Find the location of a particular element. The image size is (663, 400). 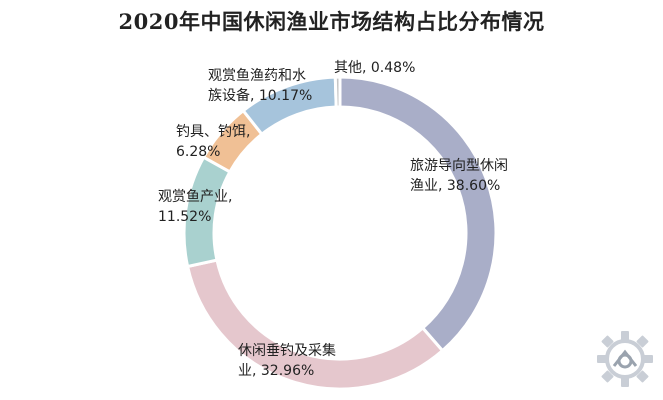

slice-label-line: 族设备, 10.17% is located at coordinates (260, 95).